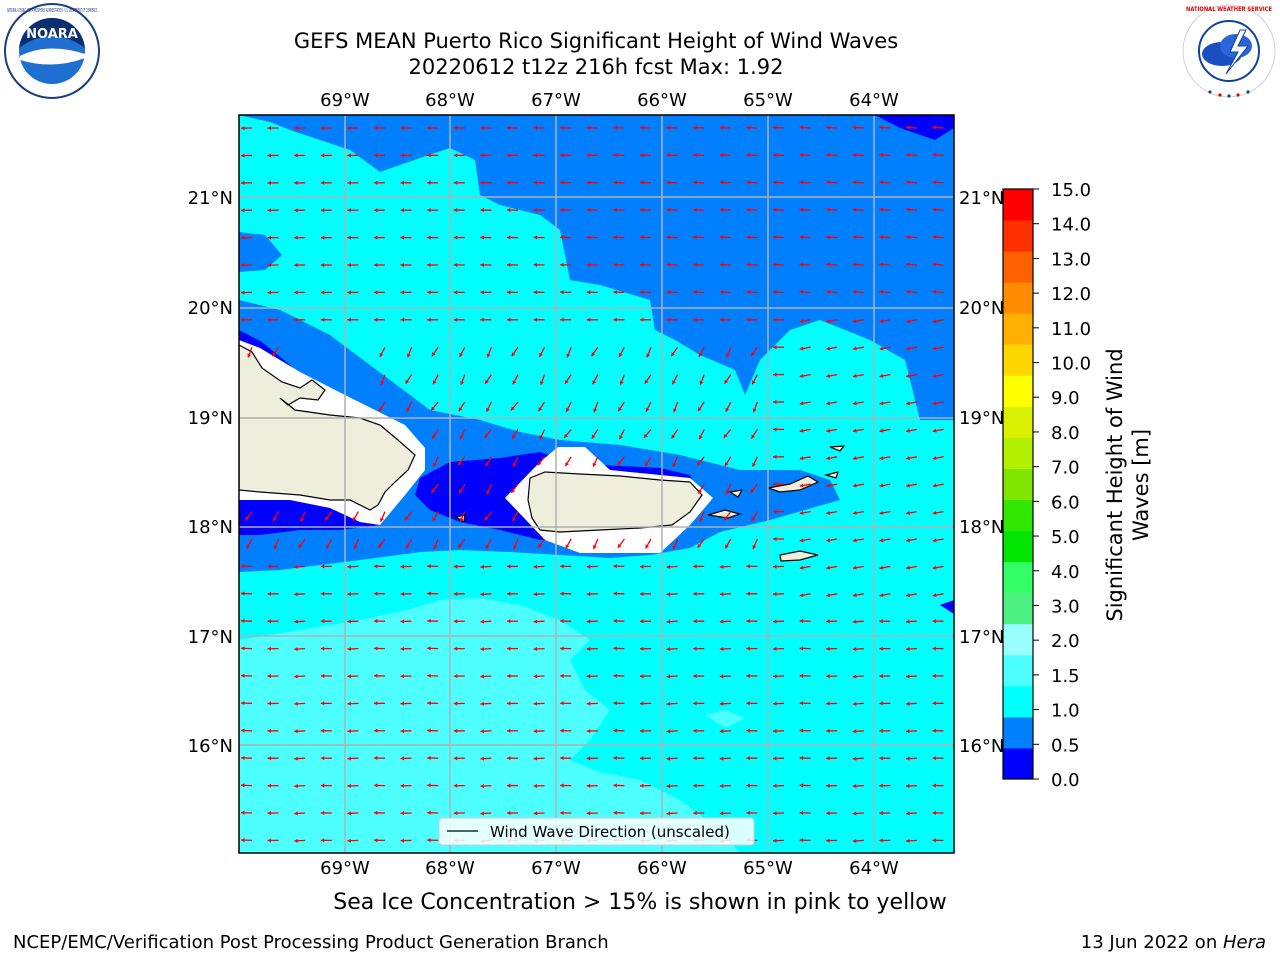 The width and height of the screenshot is (1280, 960). I want to click on colorbar-label-line2: Waves [m], so click(1141, 485).